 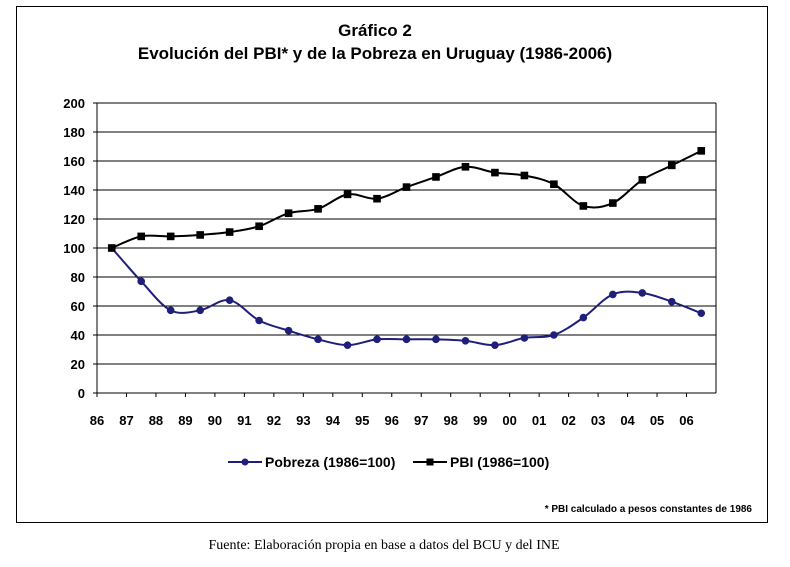 I want to click on legend-item-pbi: PBI (1986=100), so click(x=481, y=462).